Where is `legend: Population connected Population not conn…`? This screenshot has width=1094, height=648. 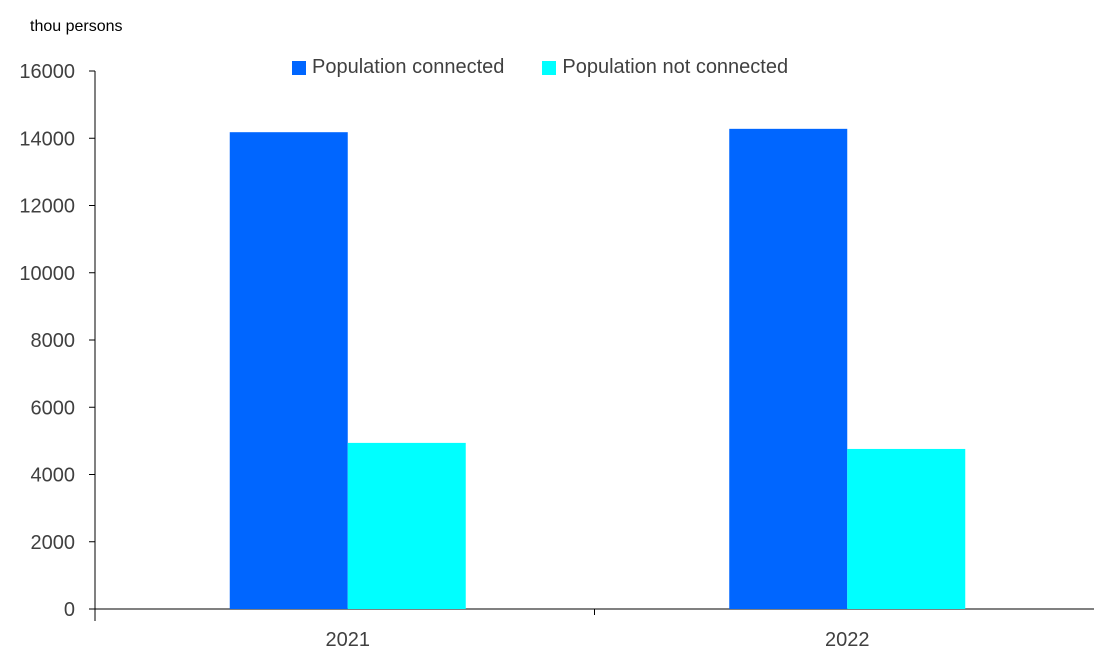
legend: Population connected Population not conn… is located at coordinates (559, 67).